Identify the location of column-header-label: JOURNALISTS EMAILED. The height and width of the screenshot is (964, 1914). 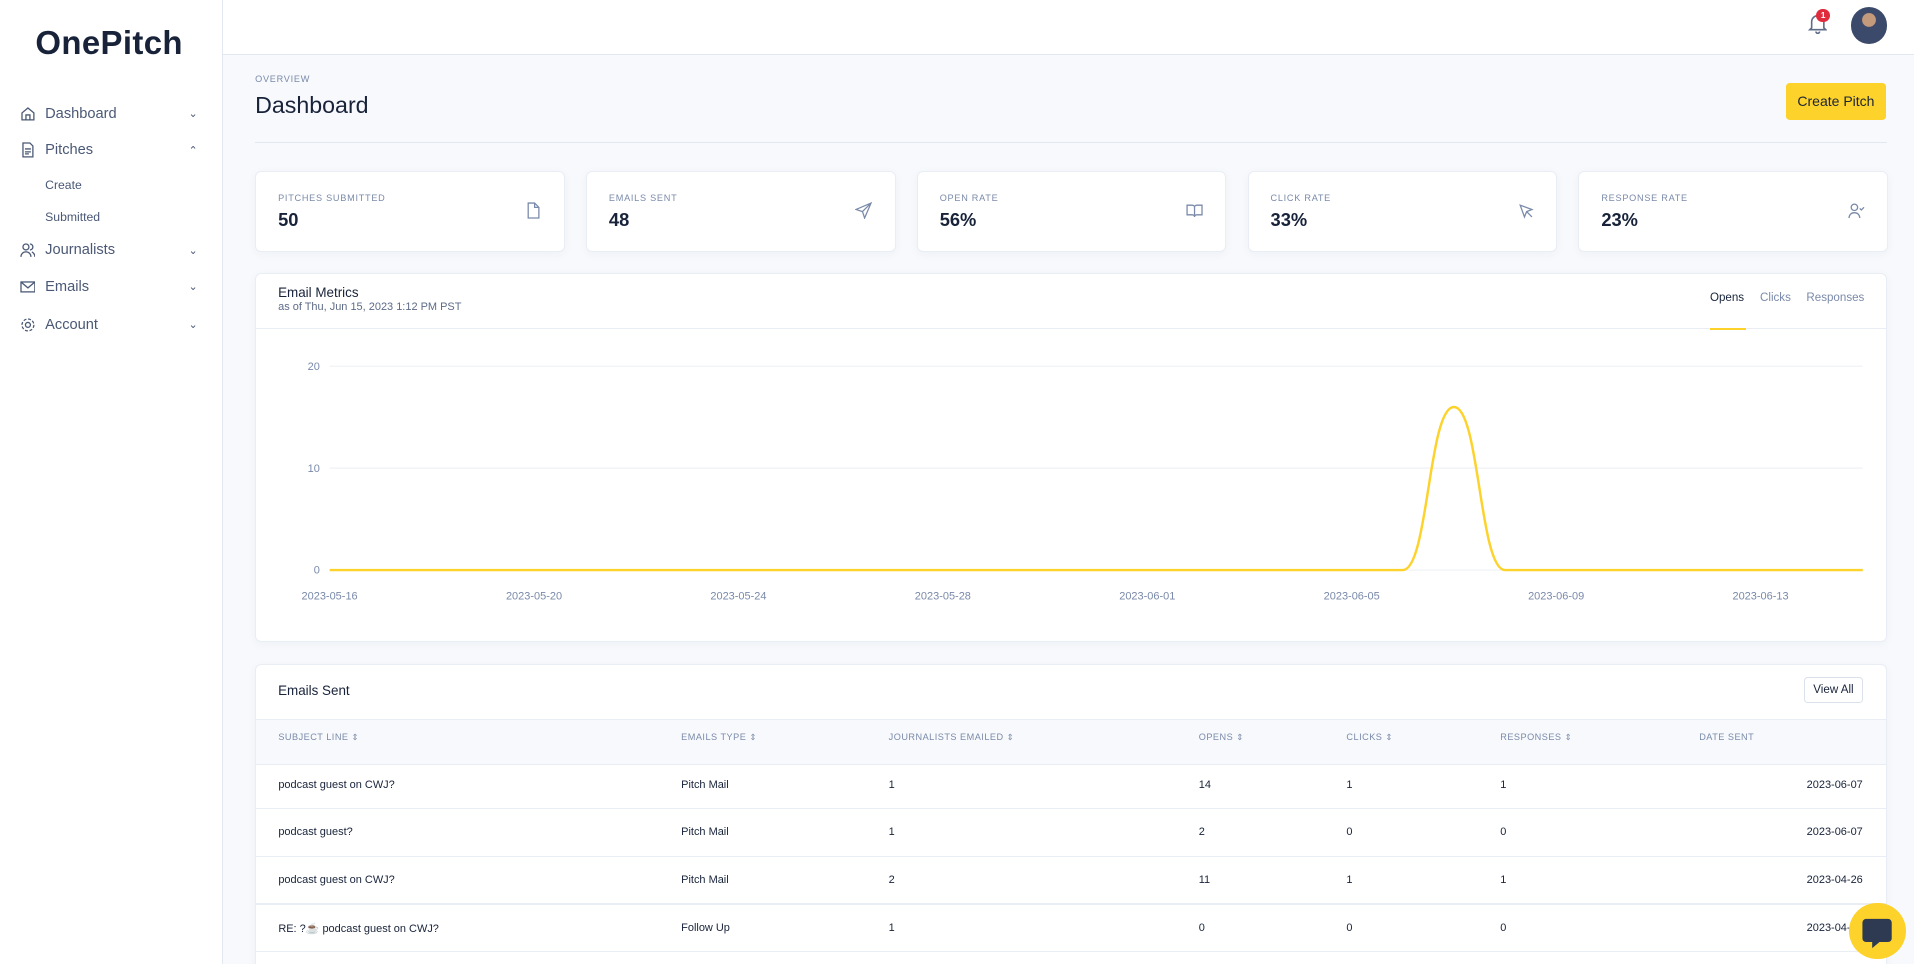
(946, 737).